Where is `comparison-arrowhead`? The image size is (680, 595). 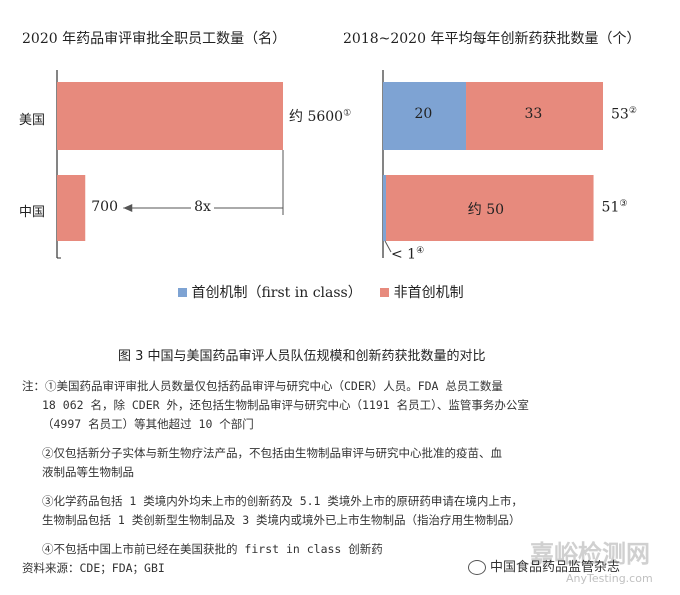 comparison-arrowhead is located at coordinates (128, 208).